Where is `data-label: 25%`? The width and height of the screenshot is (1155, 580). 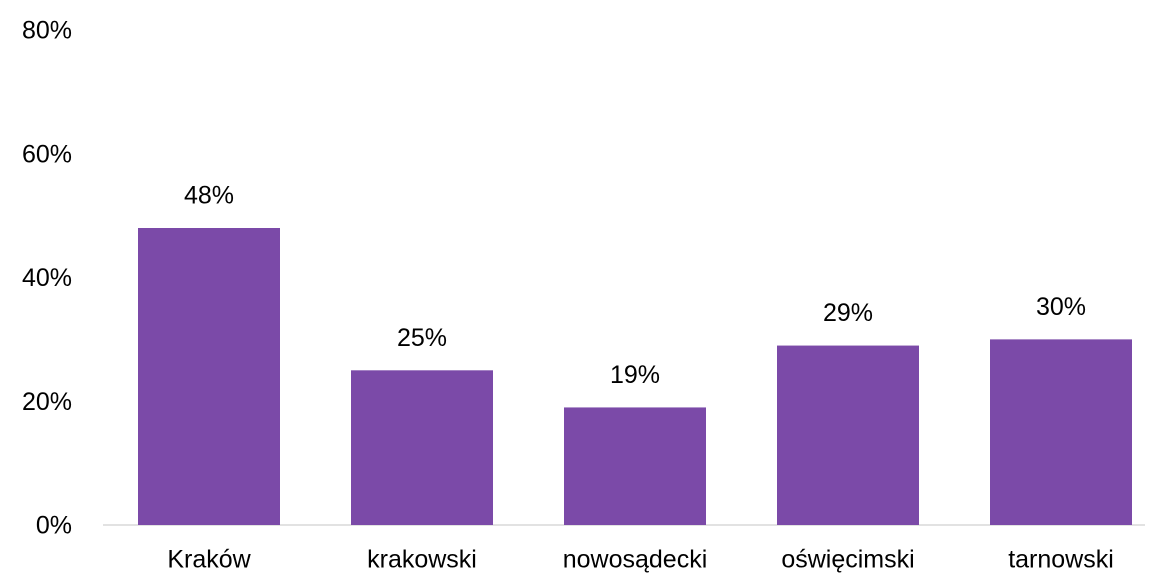 data-label: 25% is located at coordinates (422, 338).